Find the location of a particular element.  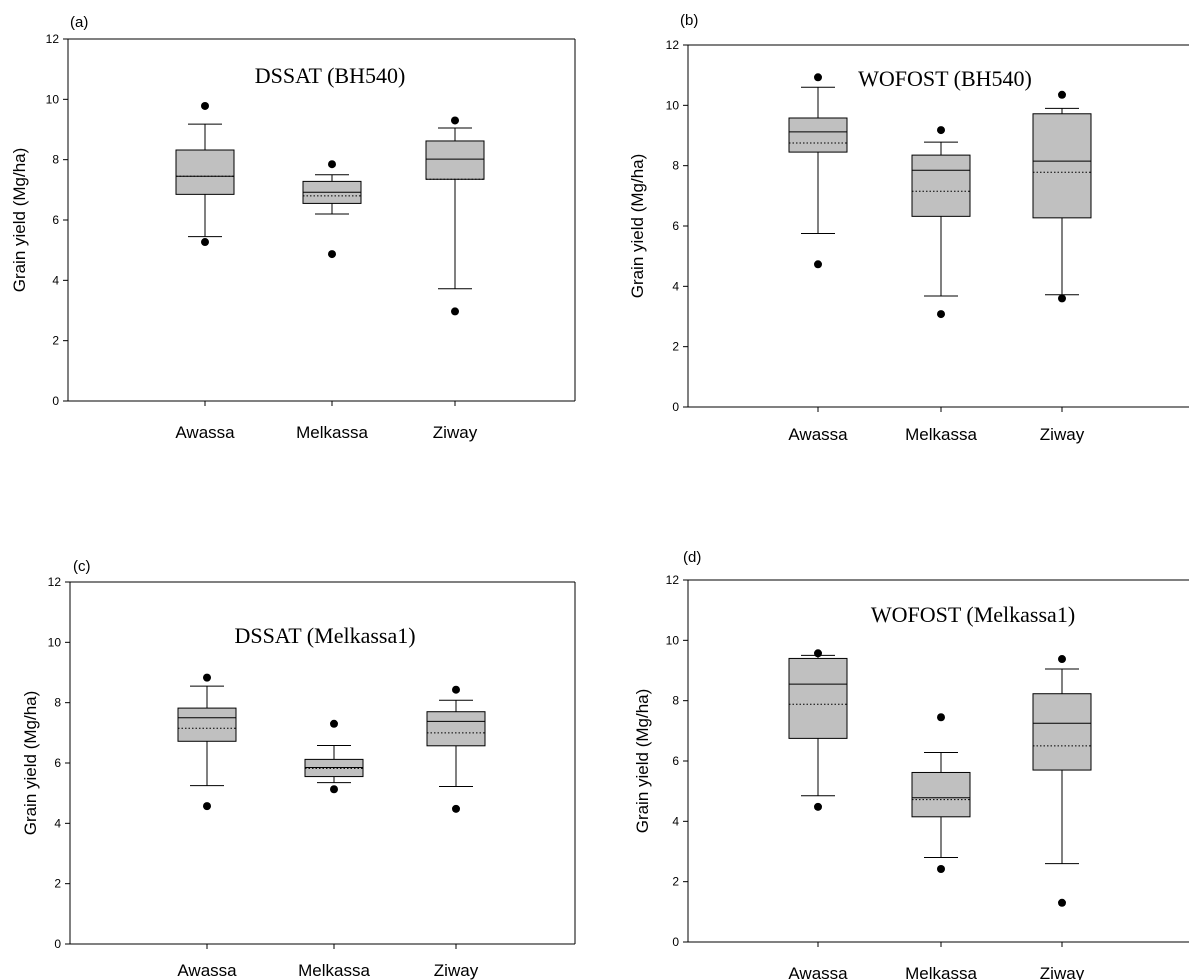

chart-title: WOFOST (BH540) is located at coordinates (945, 78).